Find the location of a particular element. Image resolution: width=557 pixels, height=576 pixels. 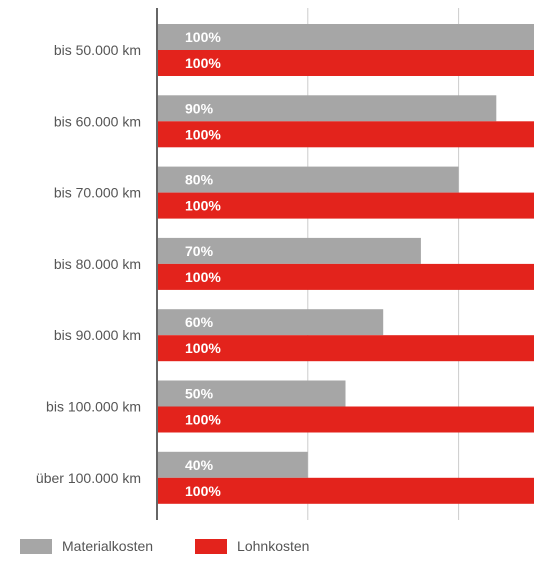

category-label-1: bis 50.000 km is located at coordinates (97, 50).